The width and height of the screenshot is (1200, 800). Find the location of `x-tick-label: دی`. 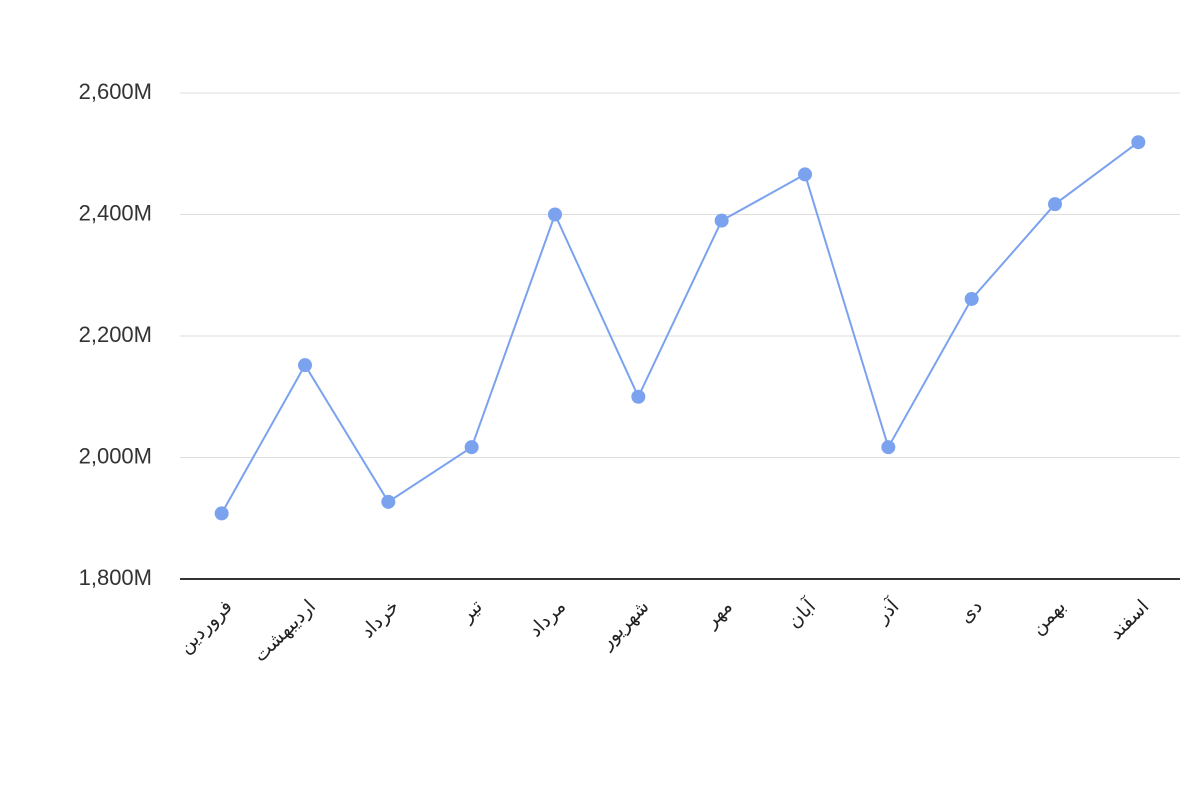

x-tick-label: دی is located at coordinates (970, 611).